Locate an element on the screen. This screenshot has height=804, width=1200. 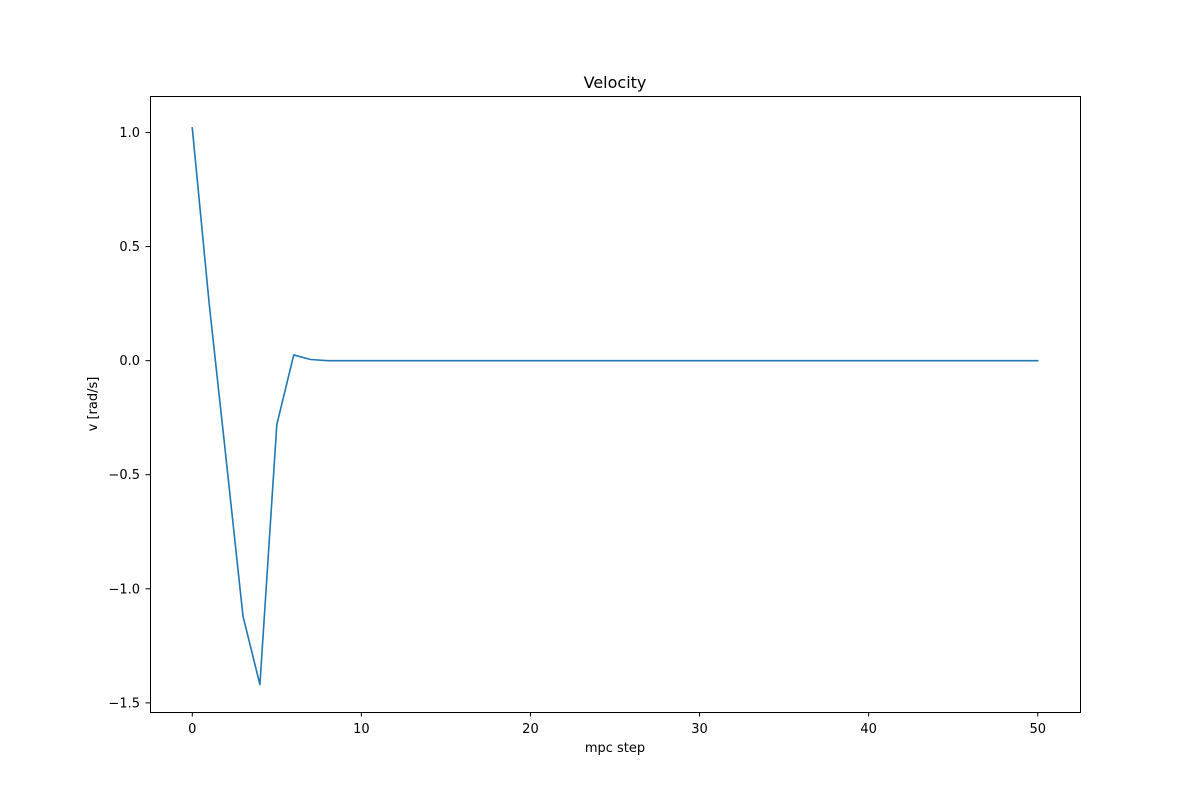
y-tick-label: 1.0 is located at coordinates (129, 133).